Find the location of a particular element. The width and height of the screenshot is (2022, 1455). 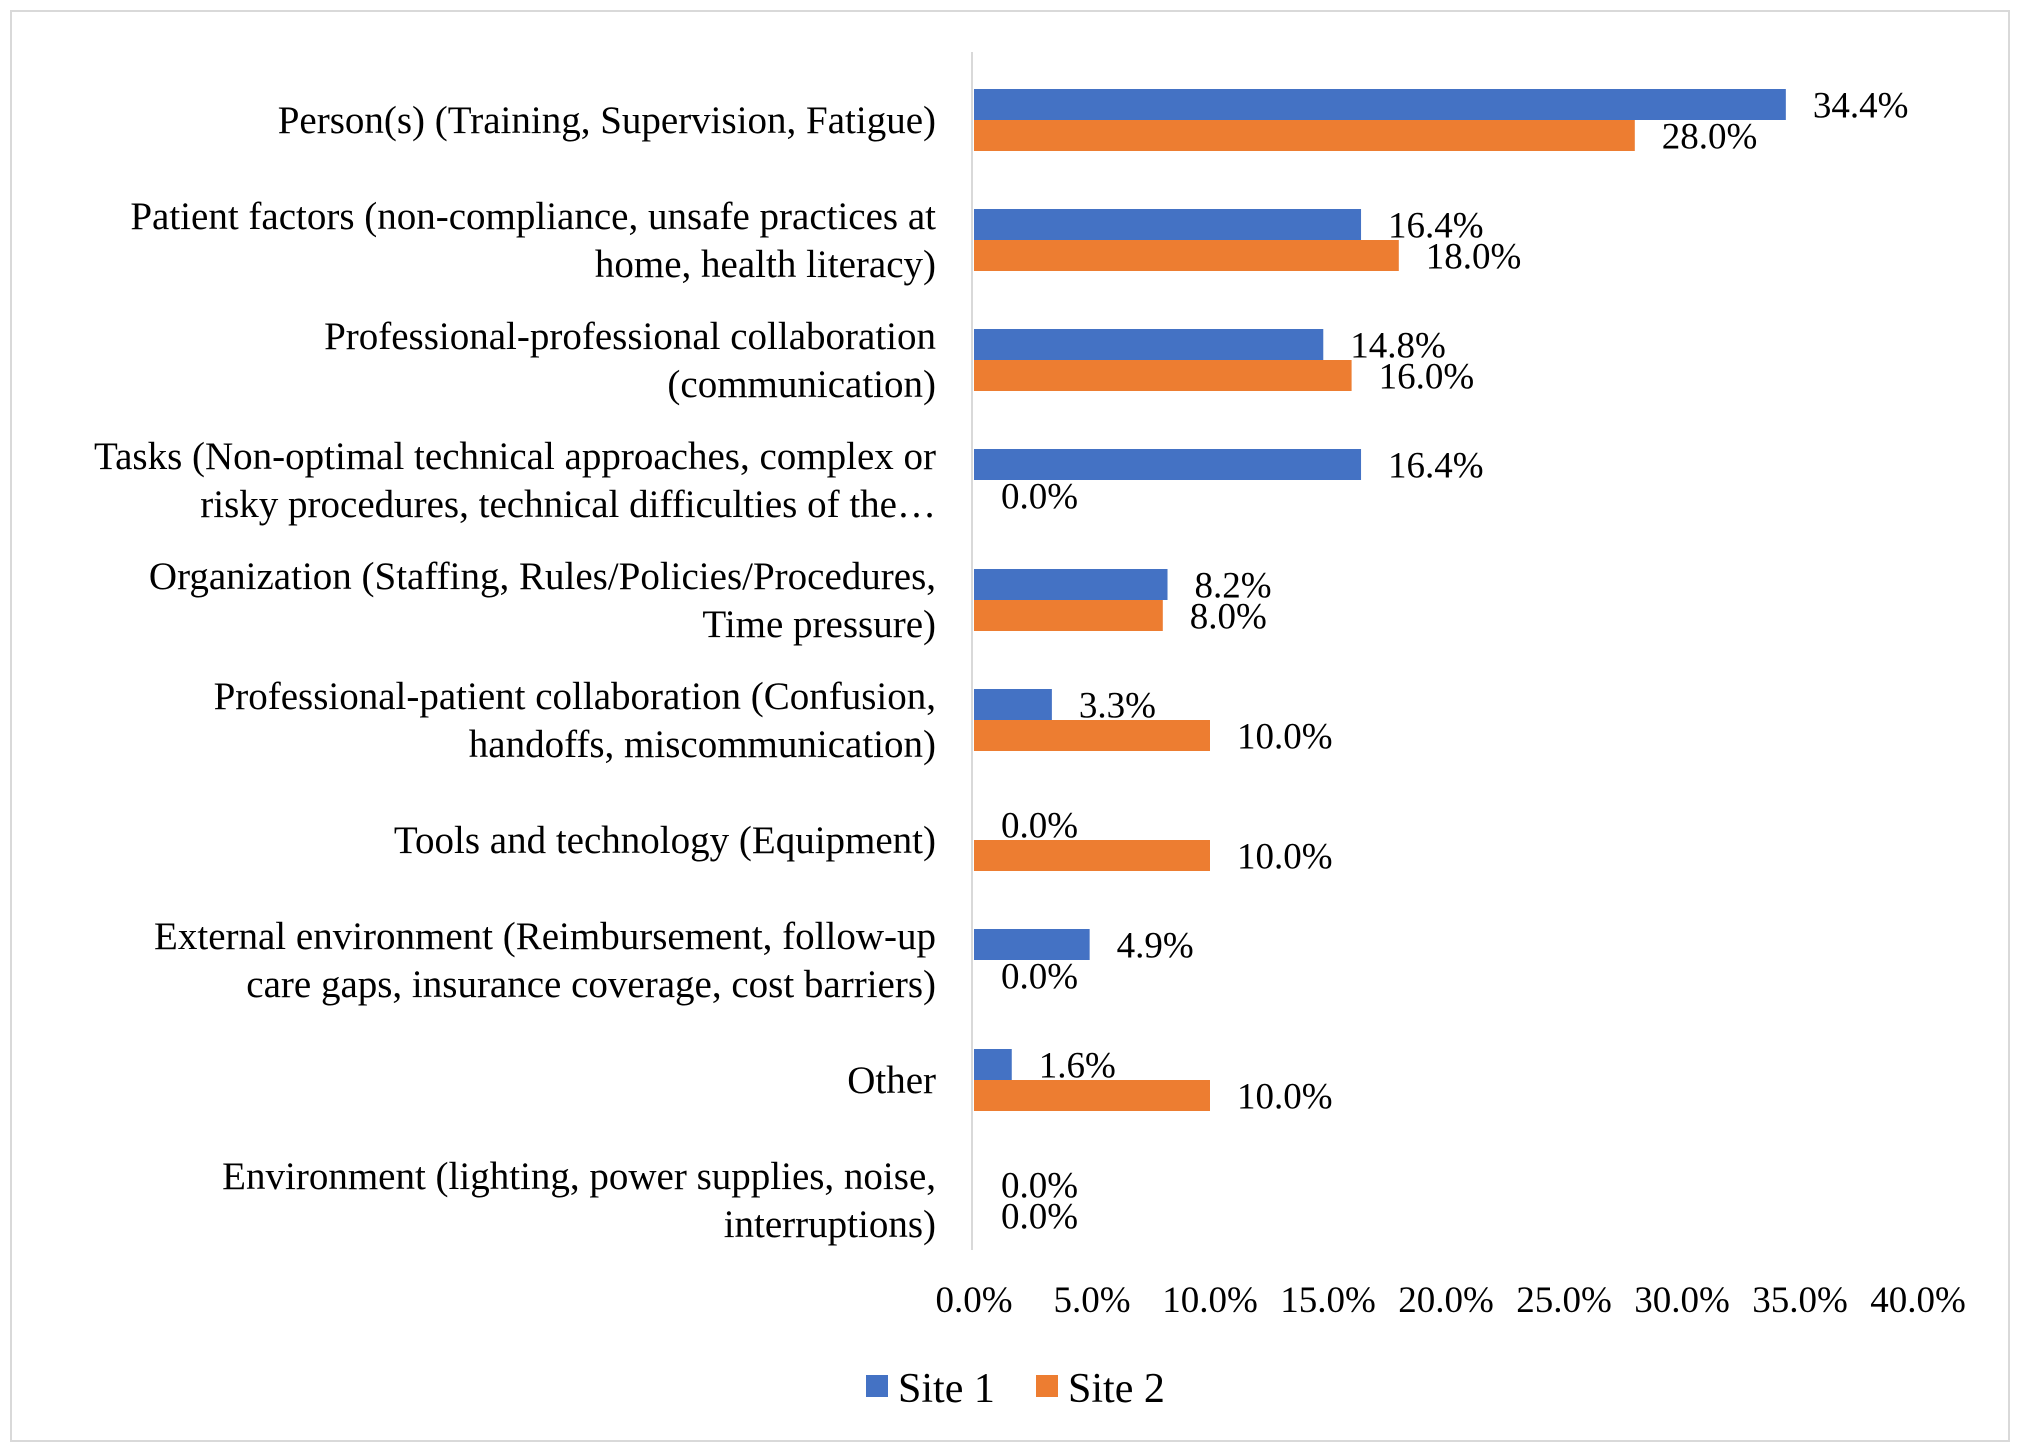

data-label: 8.2% is located at coordinates (1233, 586).